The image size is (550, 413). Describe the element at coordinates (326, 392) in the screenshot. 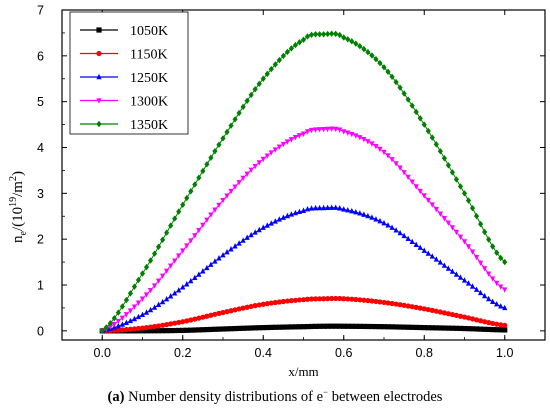

I see `caption-sup: −` at that location.